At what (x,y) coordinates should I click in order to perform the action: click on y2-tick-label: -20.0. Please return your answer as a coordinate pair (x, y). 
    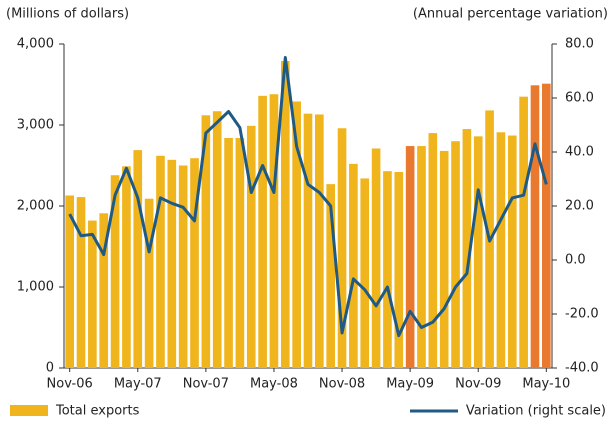
    Looking at the image, I should click on (582, 314).